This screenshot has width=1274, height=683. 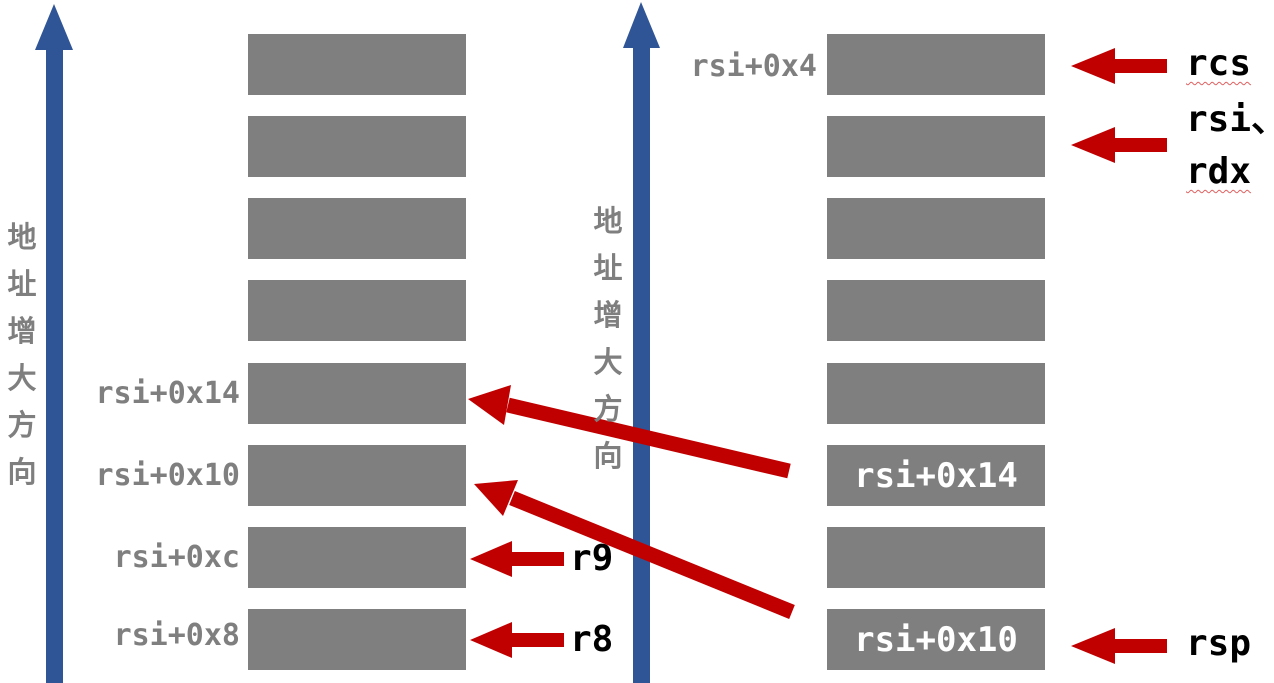 What do you see at coordinates (608, 338) in the screenshot?
I see `right-axis-label: 地址增大方向` at bounding box center [608, 338].